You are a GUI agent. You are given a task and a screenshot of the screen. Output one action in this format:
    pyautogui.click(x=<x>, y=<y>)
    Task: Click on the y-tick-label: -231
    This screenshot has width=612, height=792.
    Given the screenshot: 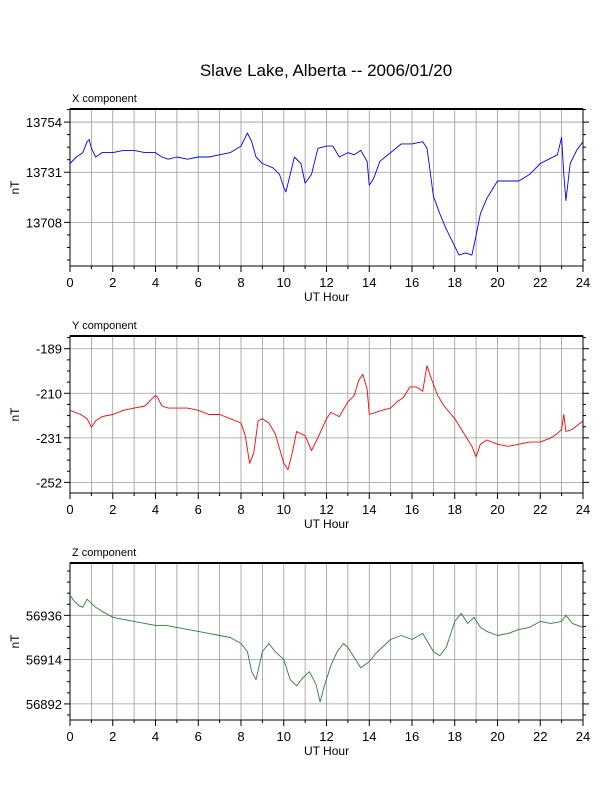 What is the action you would take?
    pyautogui.click(x=49, y=438)
    